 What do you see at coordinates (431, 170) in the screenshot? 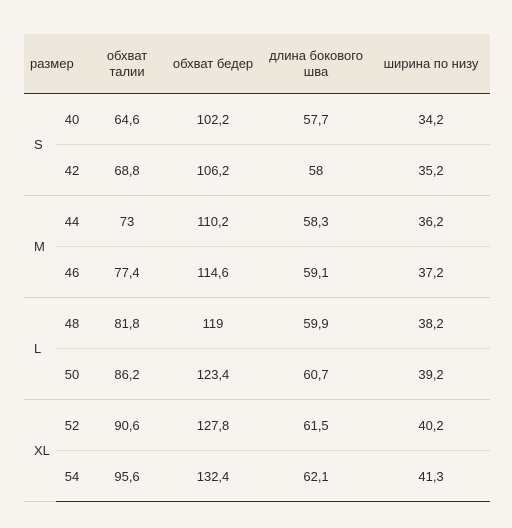
I see `bottom-width-value: 35,2` at bounding box center [431, 170].